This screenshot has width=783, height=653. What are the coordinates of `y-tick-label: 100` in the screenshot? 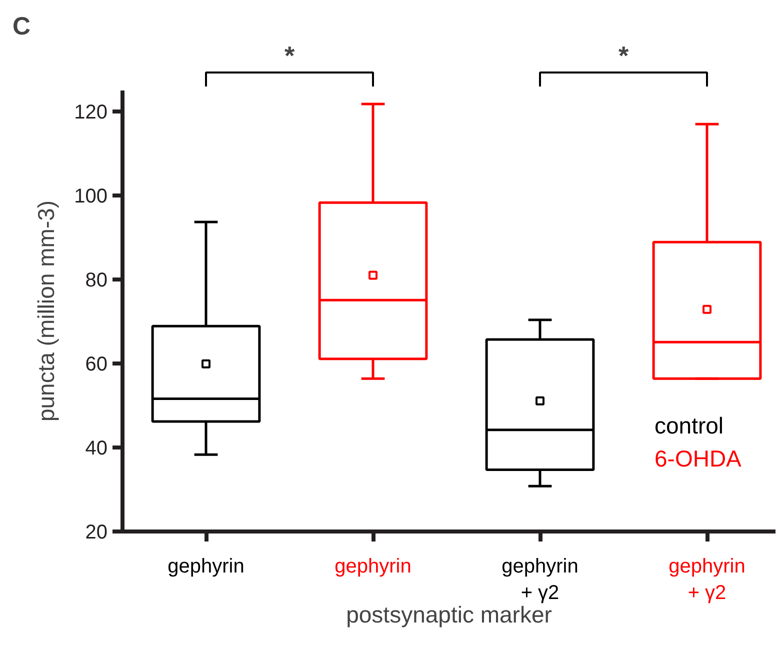 It's located at (91, 197).